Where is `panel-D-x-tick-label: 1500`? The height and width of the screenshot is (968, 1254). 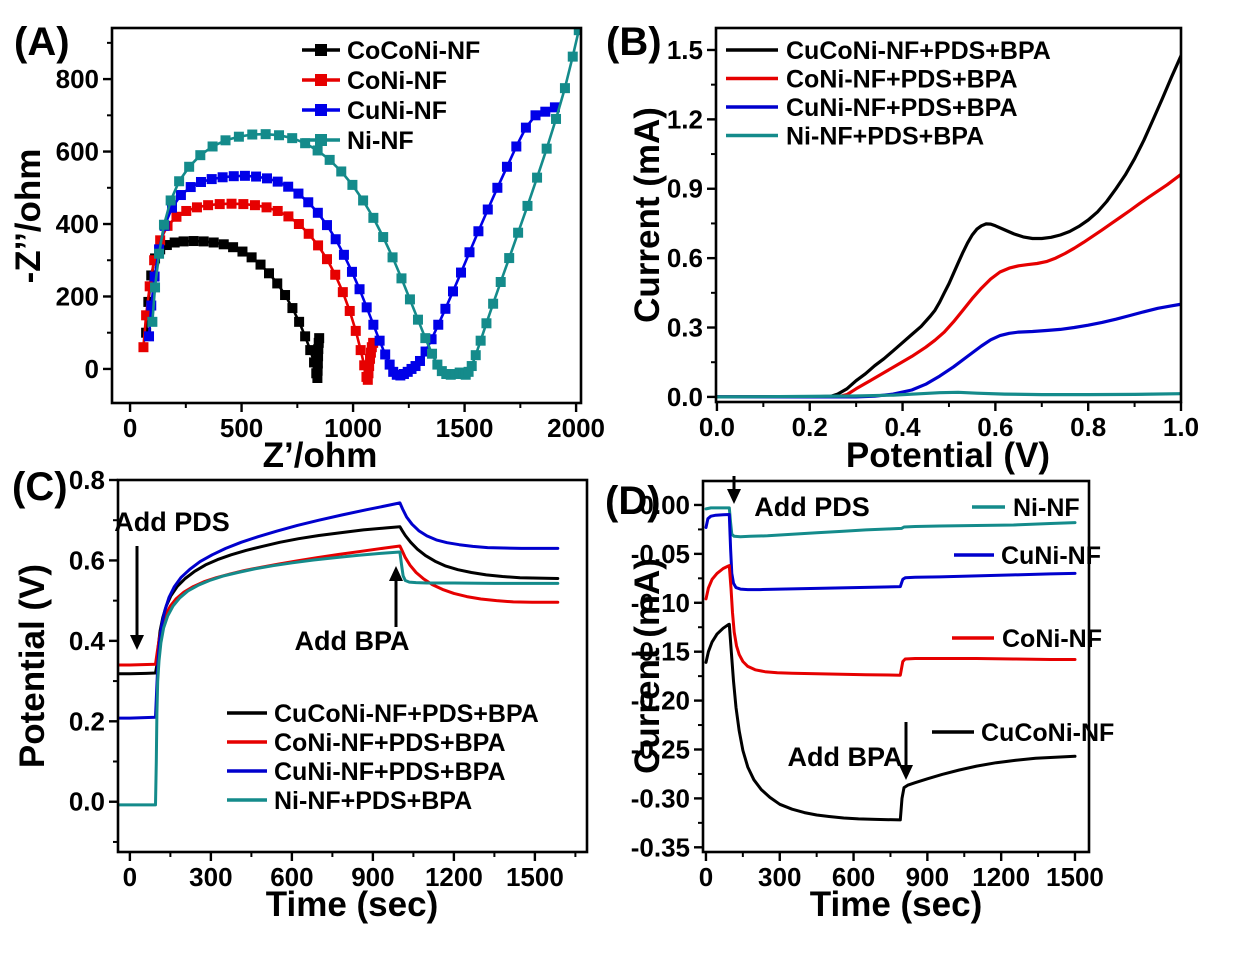
panel-D-x-tick-label: 1500 is located at coordinates (1075, 877).